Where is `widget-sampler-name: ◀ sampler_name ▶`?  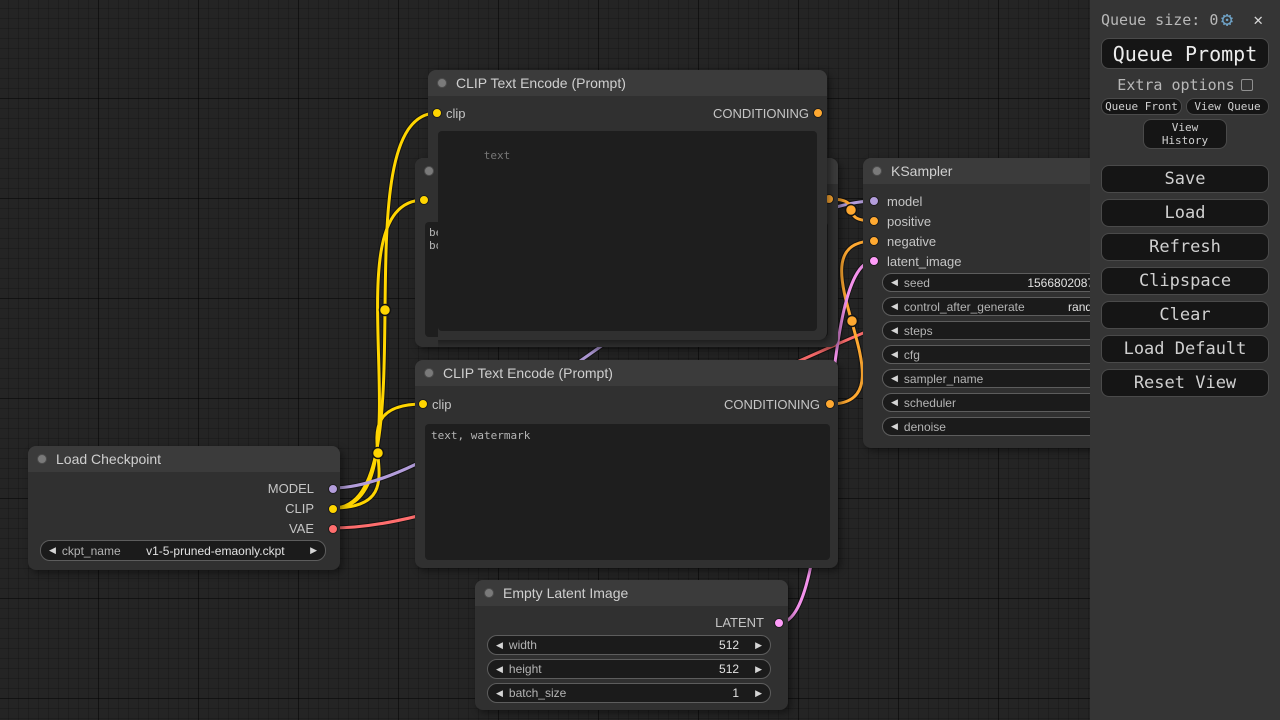
widget-sampler-name: ◀ sampler_name ▶ is located at coordinates (1015, 378).